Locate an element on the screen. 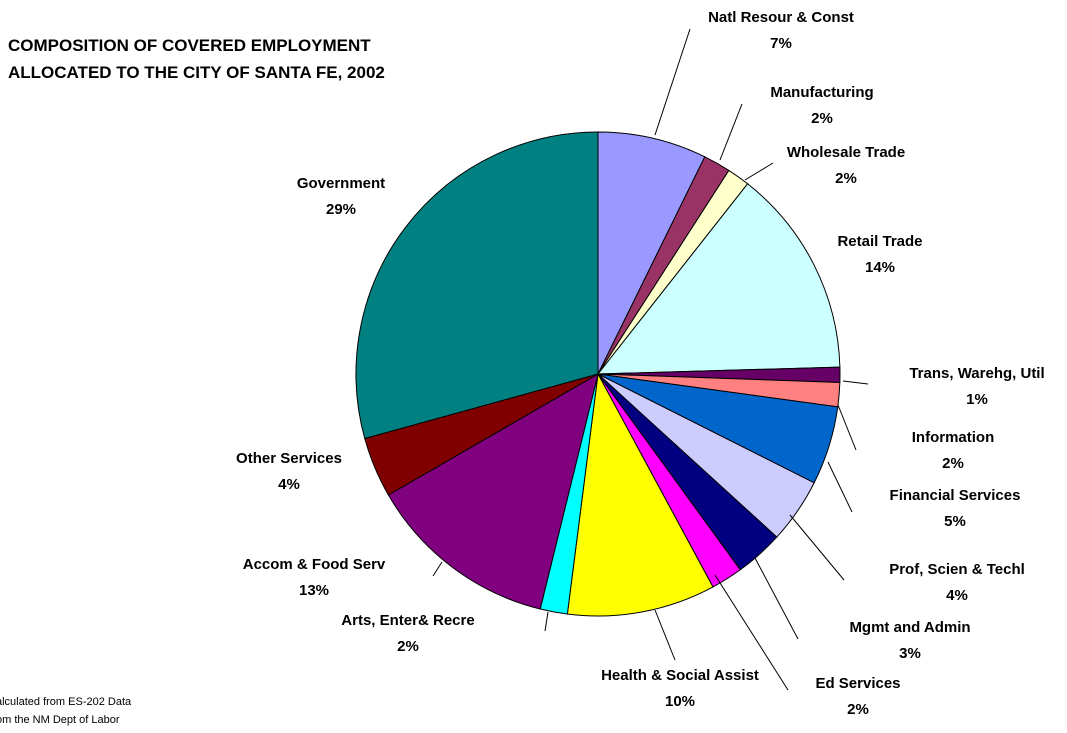 This screenshot has width=1067, height=733. slice-percent-health-social-assist: 10% is located at coordinates (680, 701).